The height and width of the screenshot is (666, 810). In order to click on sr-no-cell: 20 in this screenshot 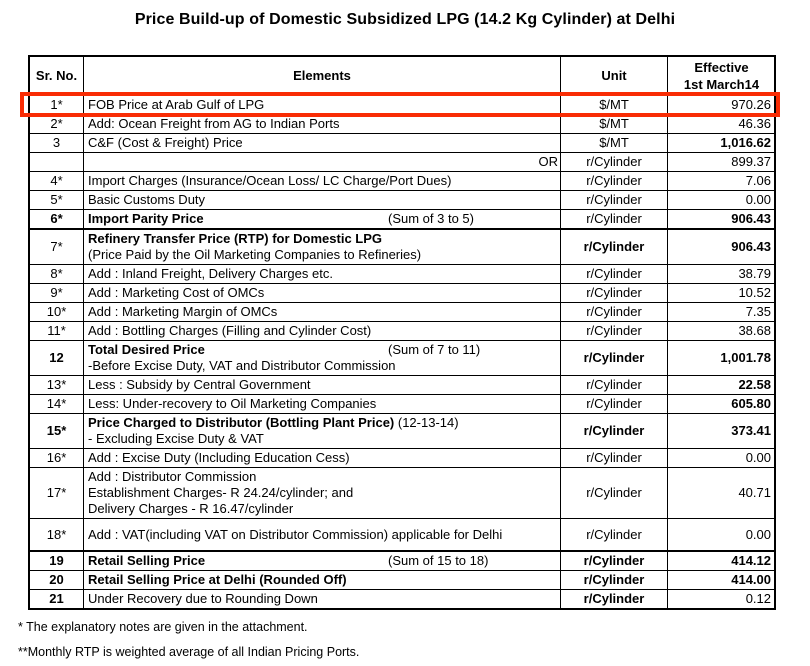, I will do `click(57, 580)`.